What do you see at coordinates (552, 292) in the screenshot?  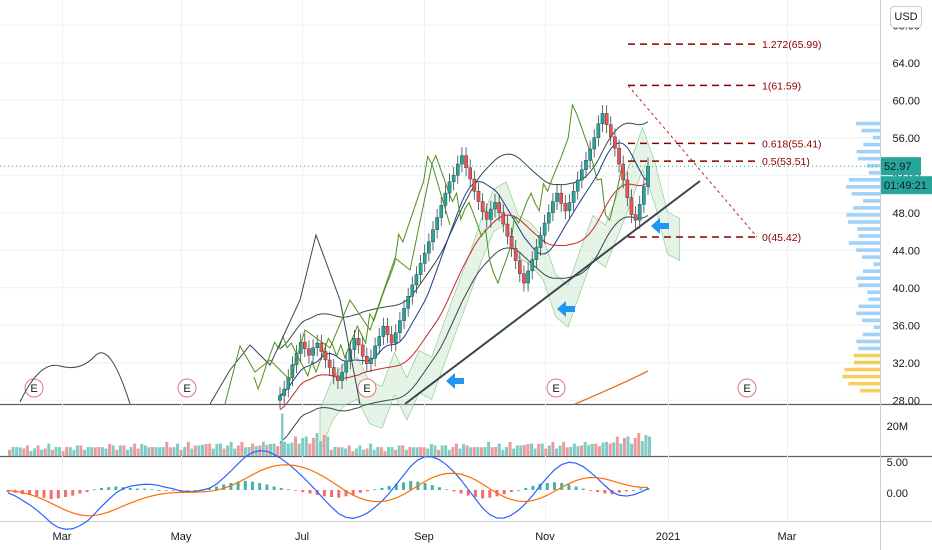 I see `trendline` at bounding box center [552, 292].